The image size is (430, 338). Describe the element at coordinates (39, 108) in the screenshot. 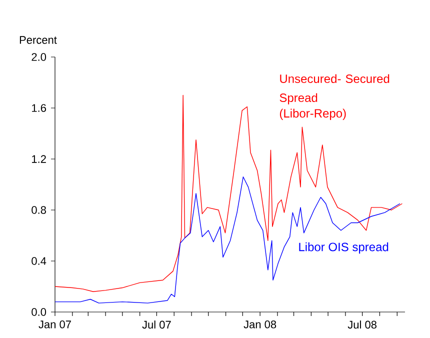

I see `y-tick-label: 1.6` at that location.